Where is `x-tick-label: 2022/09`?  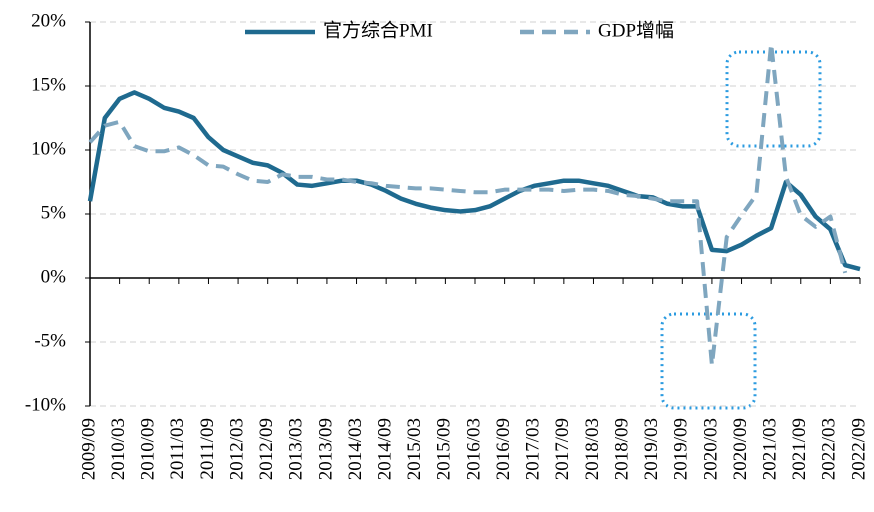 x-tick-label: 2022/09 is located at coordinates (858, 449).